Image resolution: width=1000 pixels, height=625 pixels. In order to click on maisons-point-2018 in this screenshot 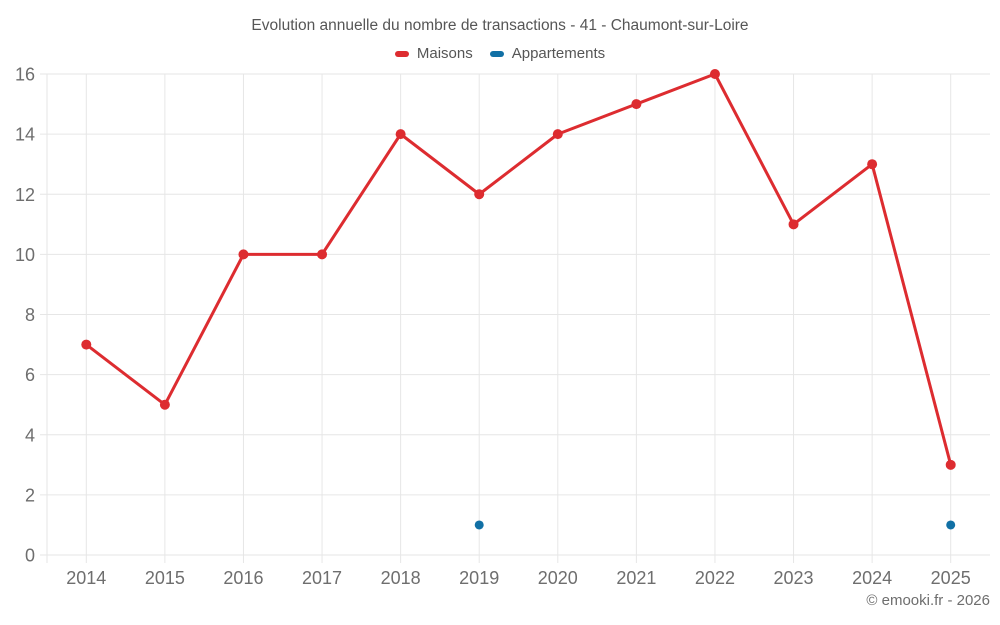, I will do `click(400, 134)`.